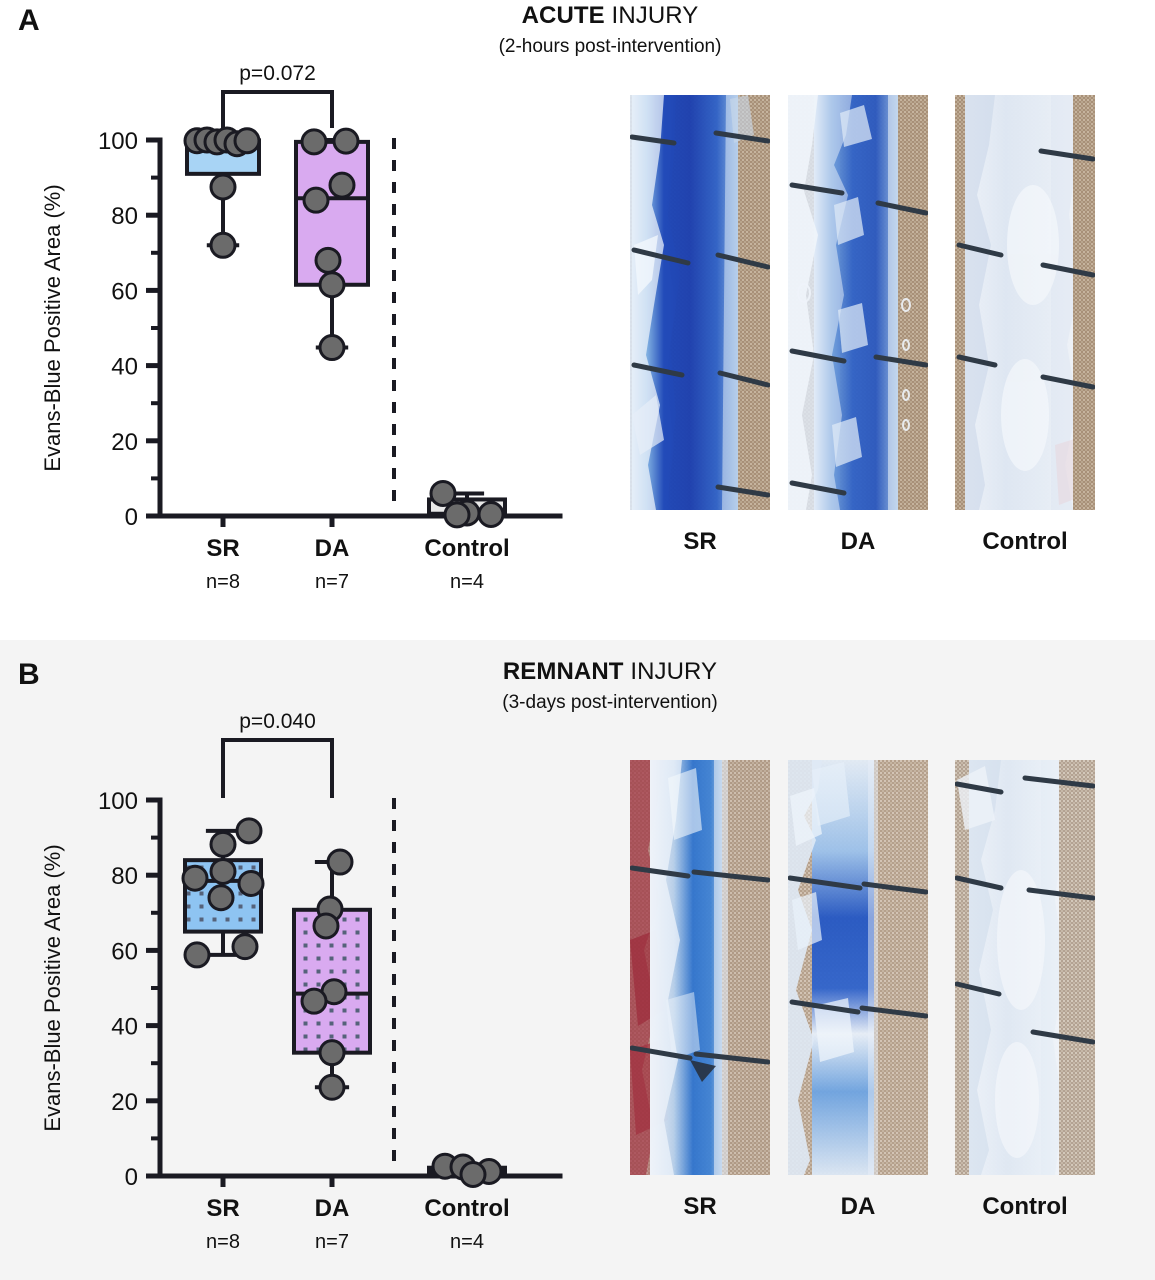 The height and width of the screenshot is (1280, 1155). What do you see at coordinates (563, 15) in the screenshot?
I see `panel-a-title-bold: ACUTE` at bounding box center [563, 15].